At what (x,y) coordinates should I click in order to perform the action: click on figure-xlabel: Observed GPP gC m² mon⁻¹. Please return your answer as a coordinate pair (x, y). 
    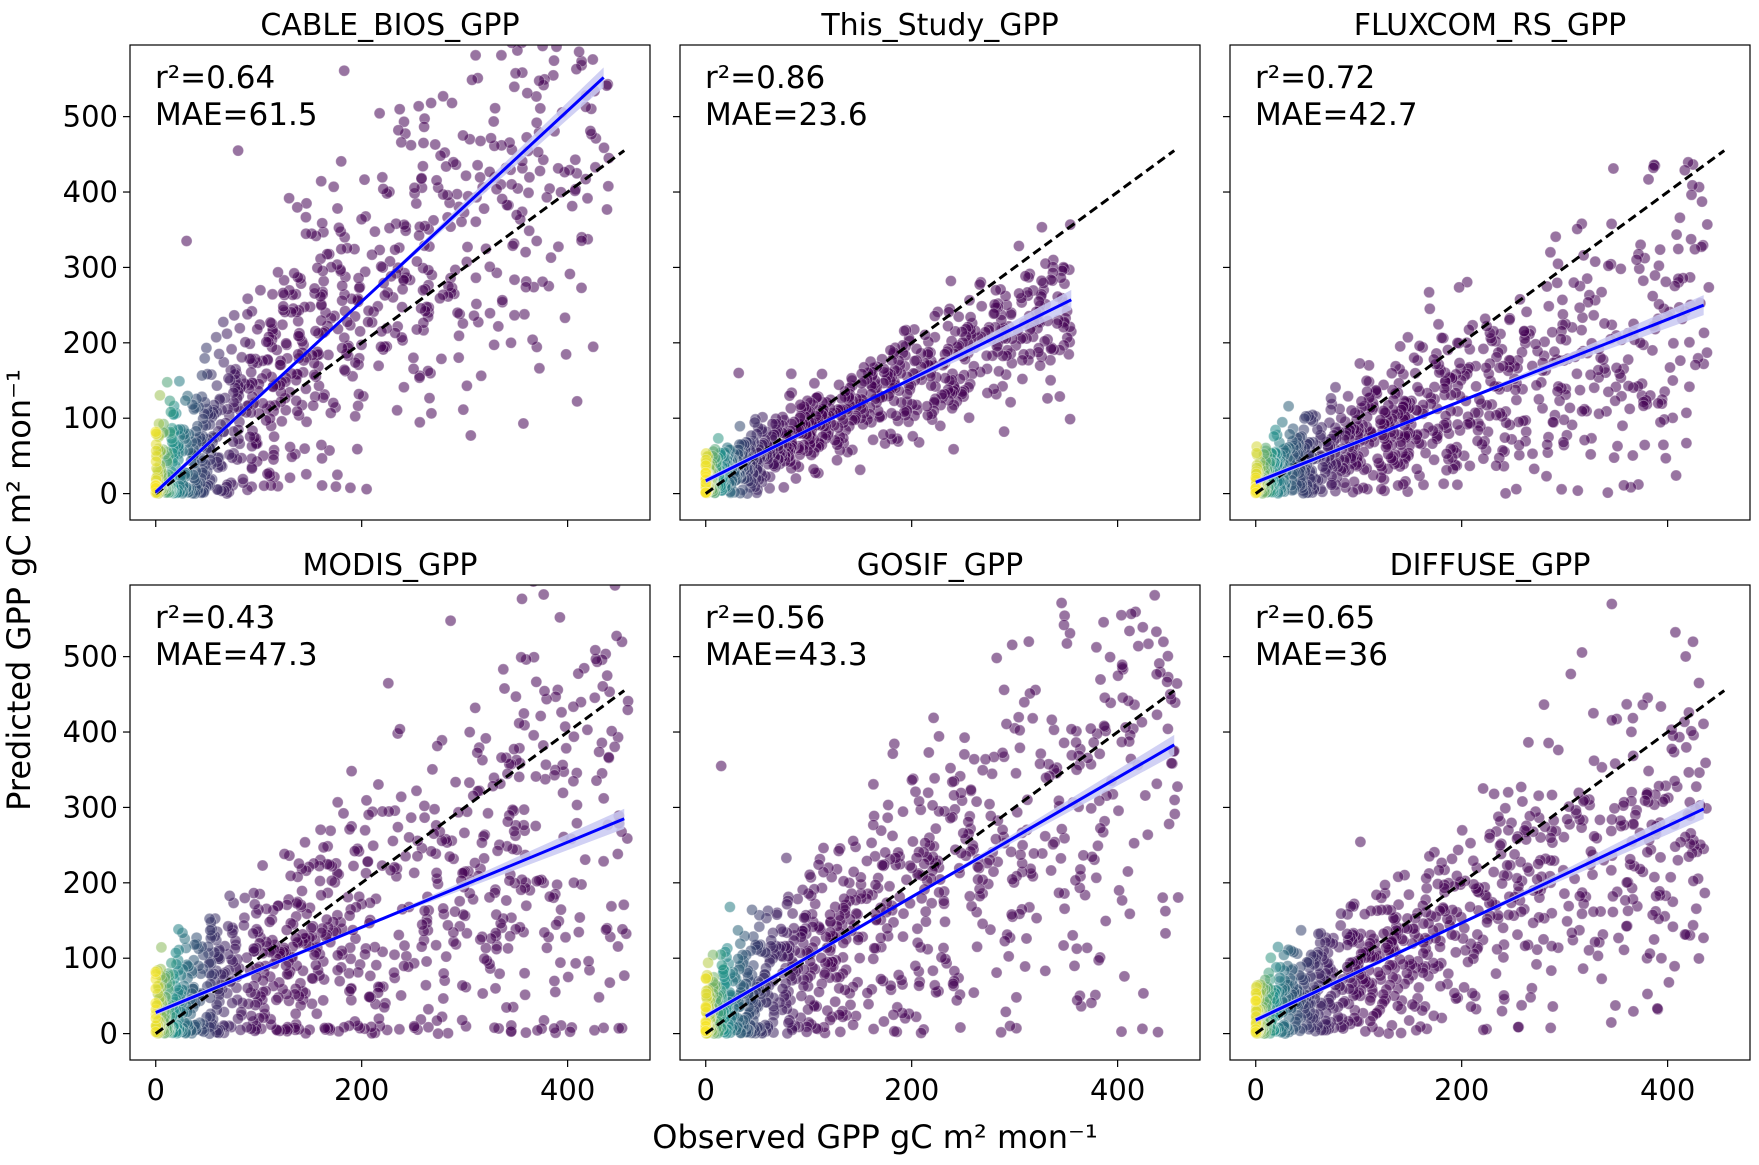
    Looking at the image, I should click on (874, 1137).